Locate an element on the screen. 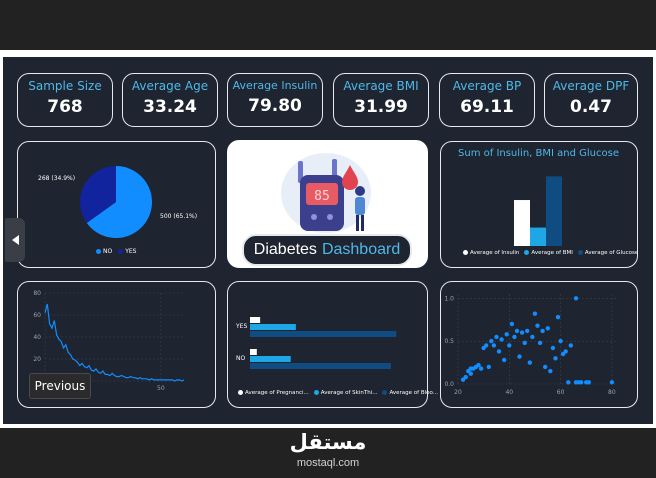  kpi-card-average-age: Average Age 33.24 is located at coordinates (170, 100).